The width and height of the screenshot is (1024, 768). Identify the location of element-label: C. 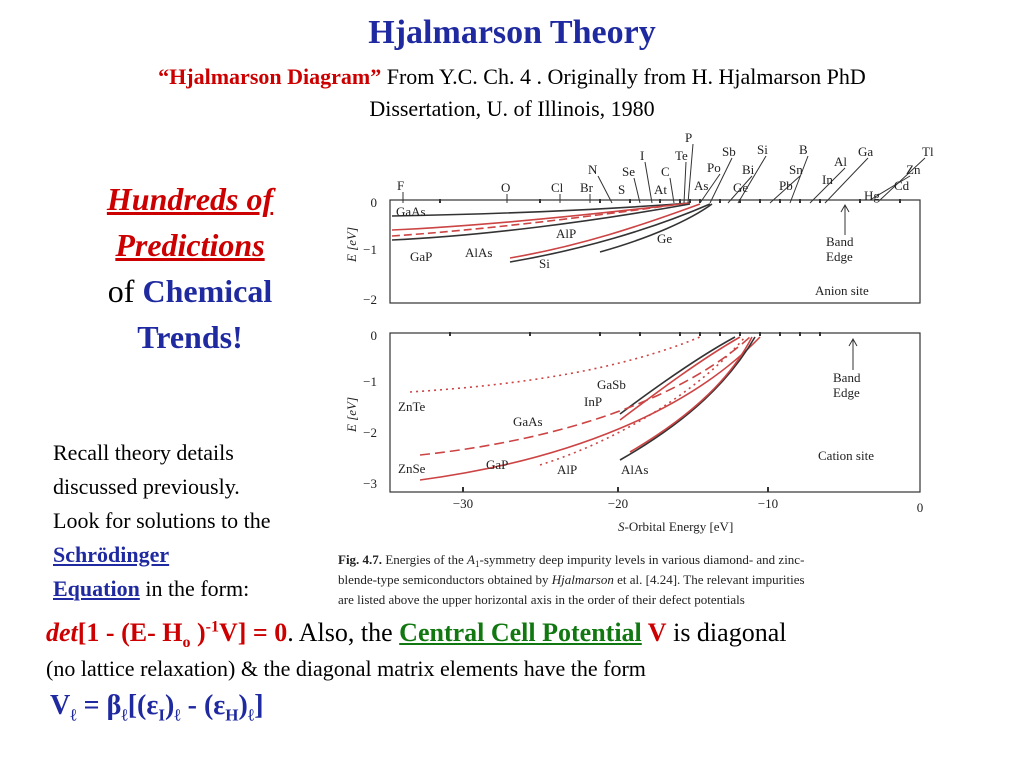
(665, 171).